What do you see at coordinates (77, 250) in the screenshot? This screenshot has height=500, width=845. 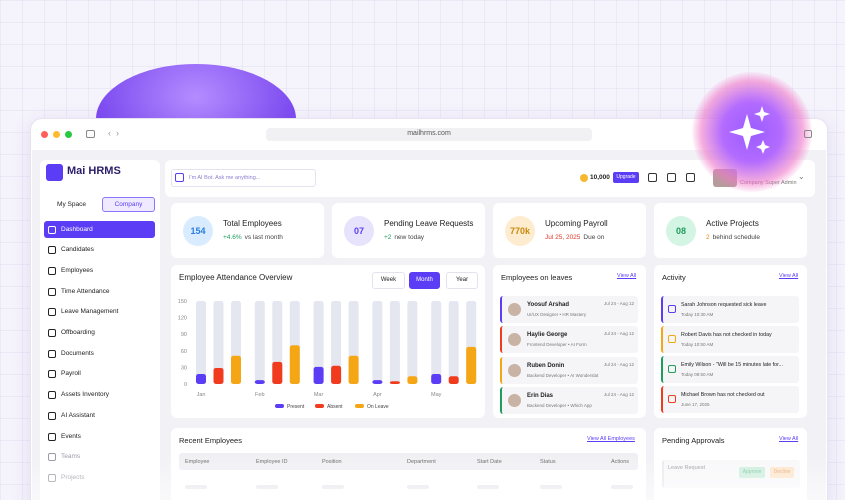 I see `nav-label: Candidates` at bounding box center [77, 250].